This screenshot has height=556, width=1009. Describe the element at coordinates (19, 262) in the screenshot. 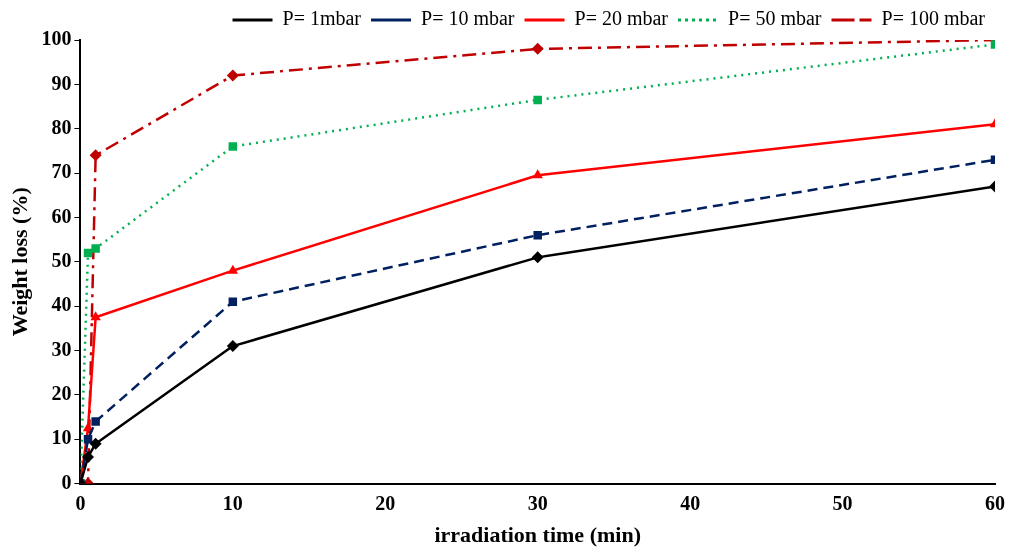

I see `y-axis-title: Weight loss (%)` at that location.